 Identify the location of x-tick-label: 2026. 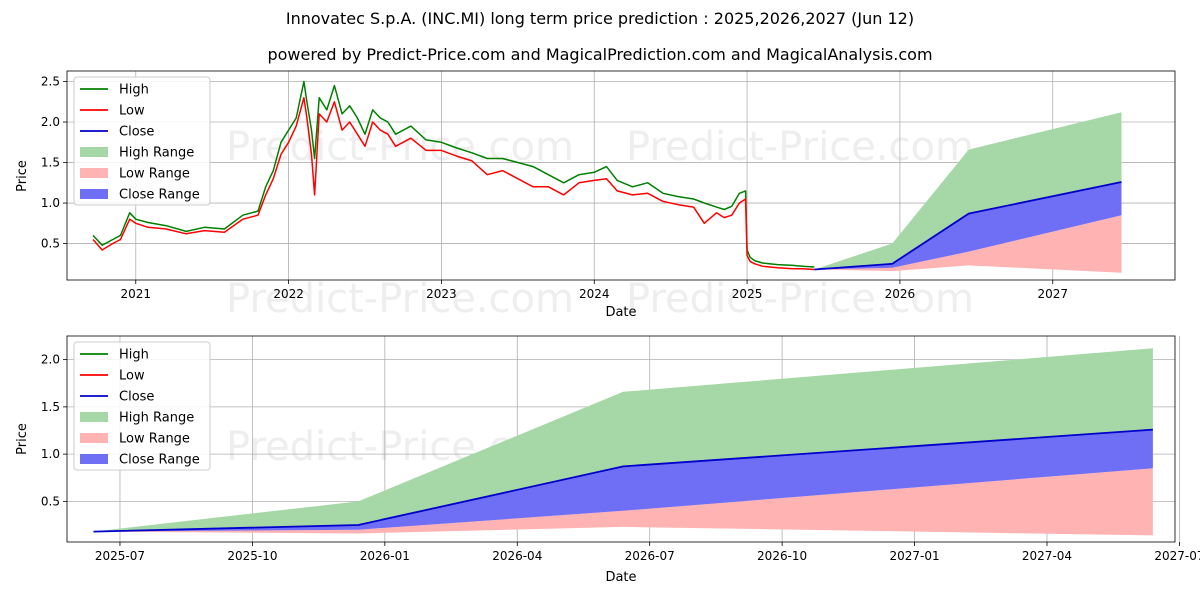
(900, 294).